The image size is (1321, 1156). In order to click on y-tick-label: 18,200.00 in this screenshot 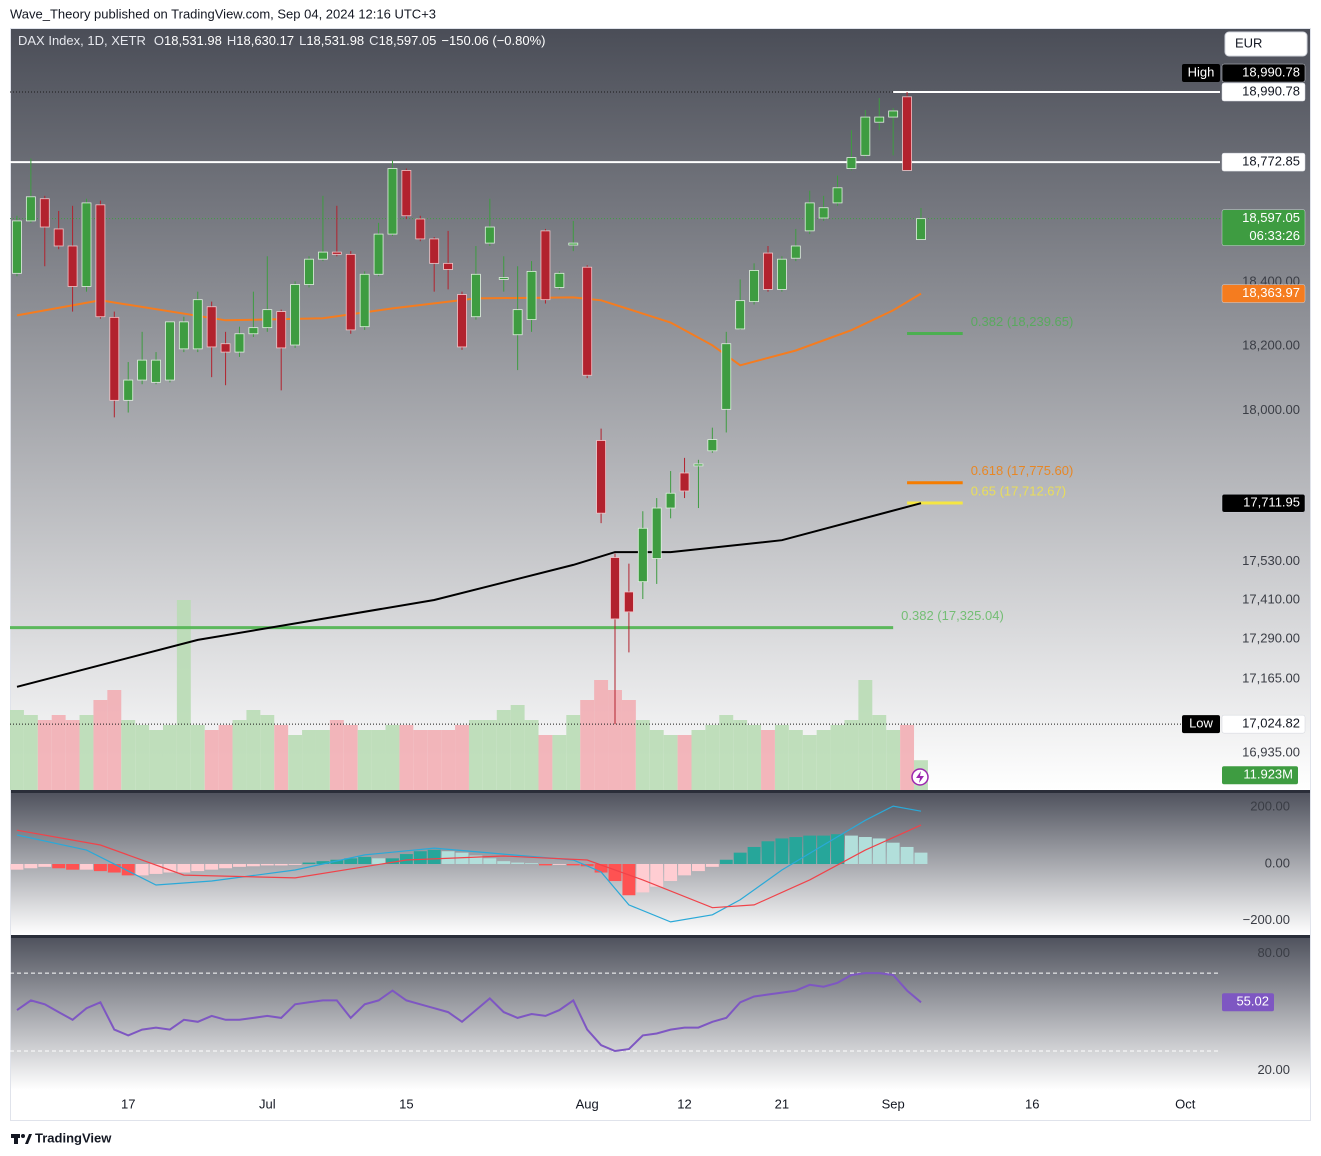, I will do `click(1271, 345)`.